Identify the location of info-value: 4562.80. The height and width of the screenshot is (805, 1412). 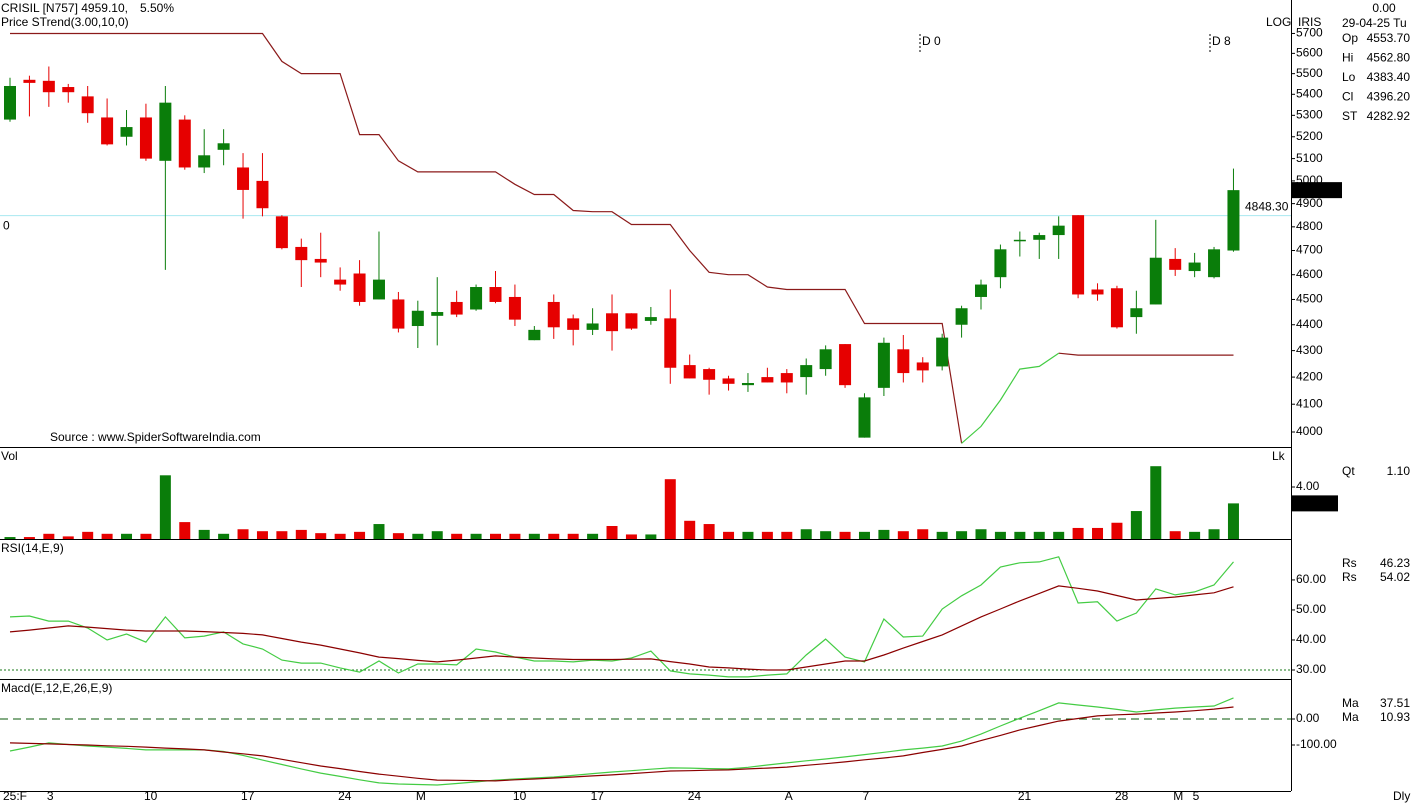
(1389, 58).